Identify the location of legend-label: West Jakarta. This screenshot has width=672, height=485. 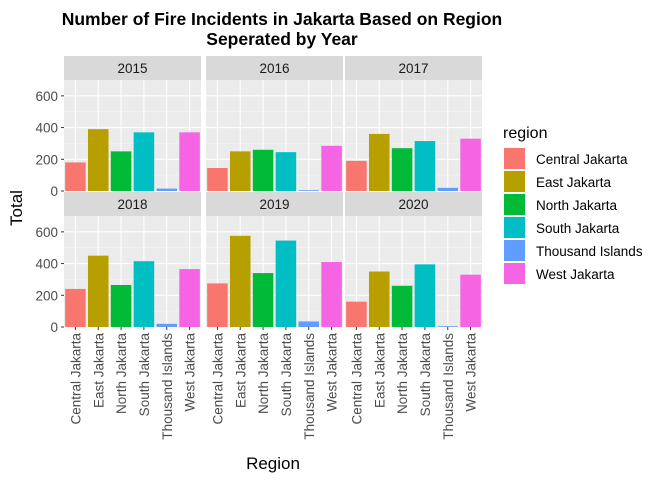
(575, 274).